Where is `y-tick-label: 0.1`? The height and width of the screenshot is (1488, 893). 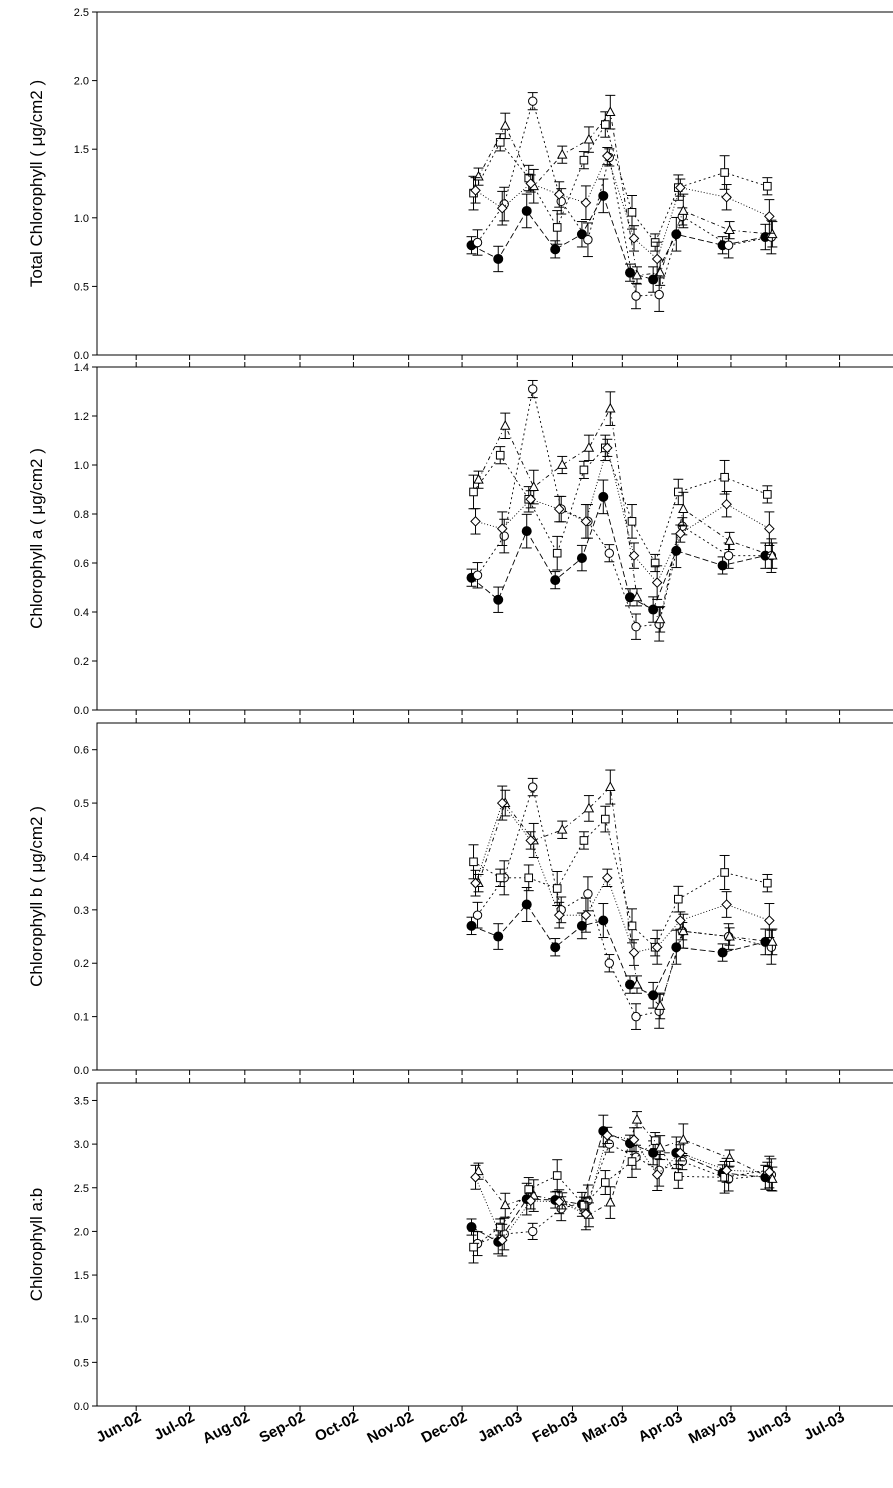 y-tick-label: 0.1 is located at coordinates (81, 1018).